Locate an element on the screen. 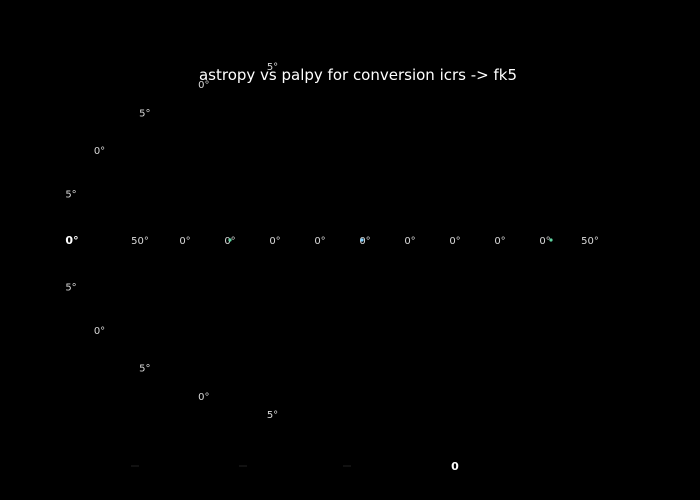  colorbar: 0 is located at coordinates (295, 466).